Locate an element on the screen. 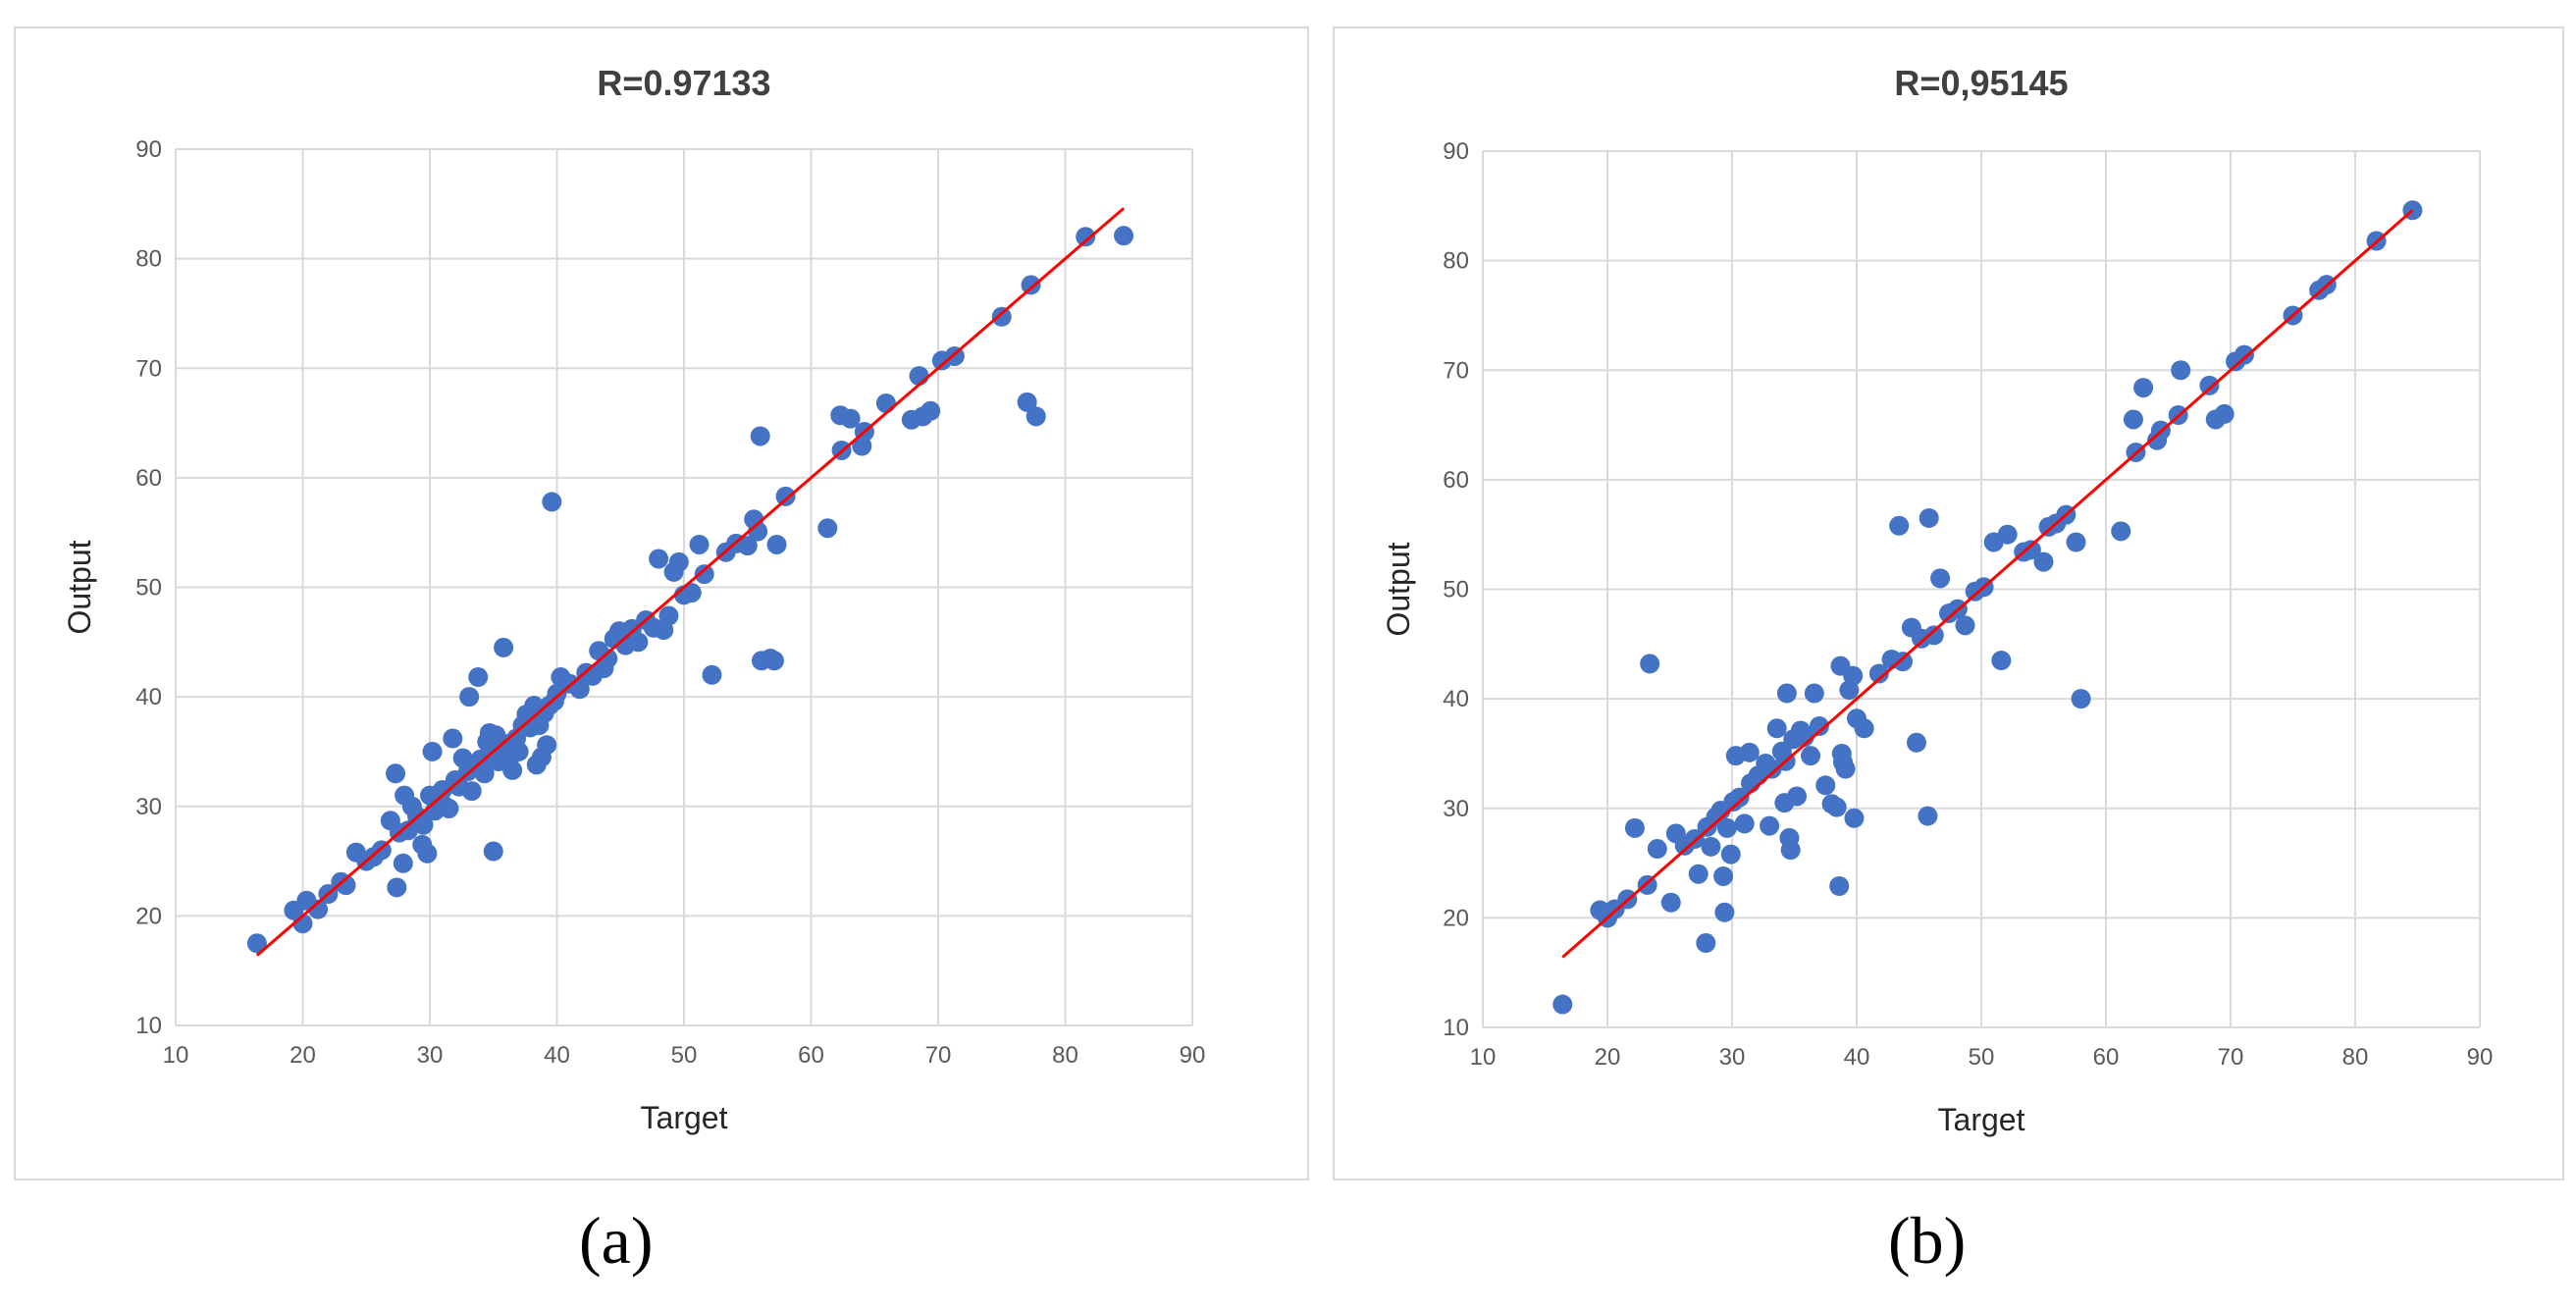 The width and height of the screenshot is (2576, 1310). chart-a-ytick-30: 30 is located at coordinates (148, 807).